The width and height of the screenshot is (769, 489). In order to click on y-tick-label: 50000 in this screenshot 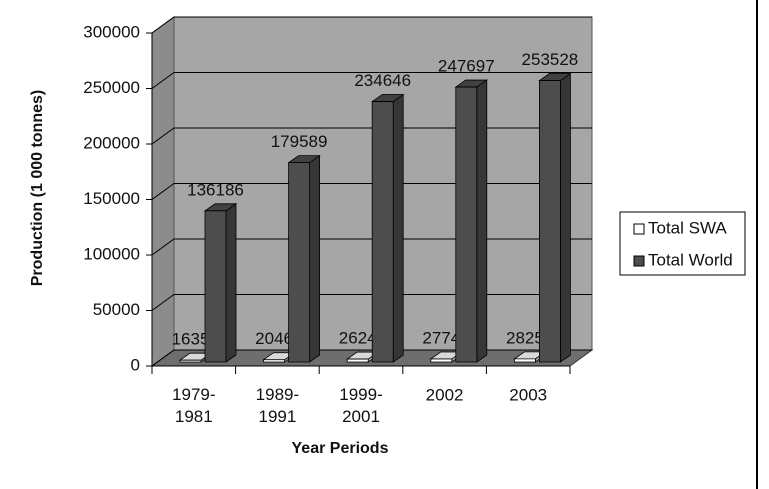, I will do `click(116, 309)`.